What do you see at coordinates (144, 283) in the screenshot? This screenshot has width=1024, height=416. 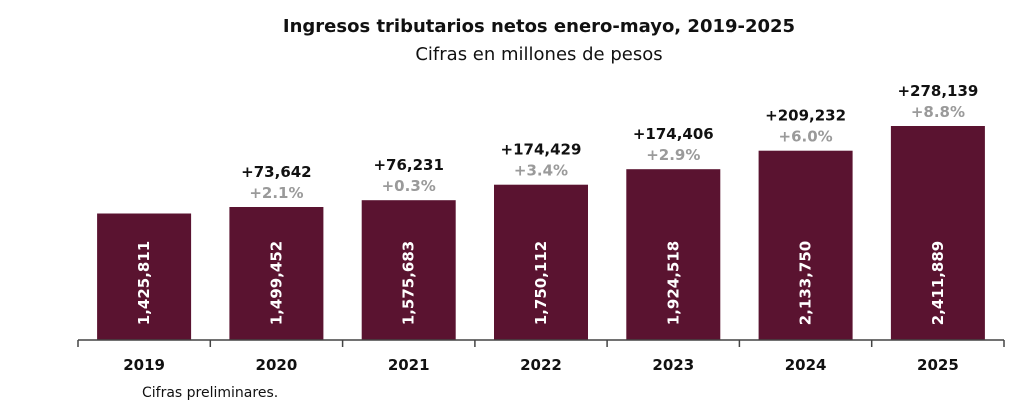 I see `bar-value-label: 1,425,811` at bounding box center [144, 283].